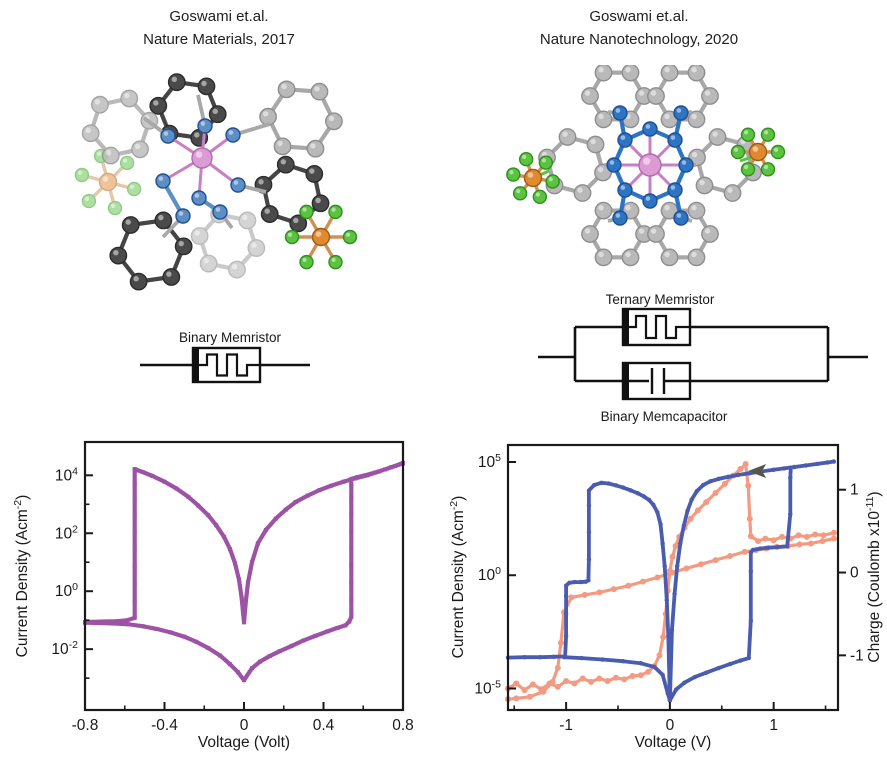 The height and width of the screenshot is (757, 887). I want to click on pf6-link-bond, so click(746, 159).